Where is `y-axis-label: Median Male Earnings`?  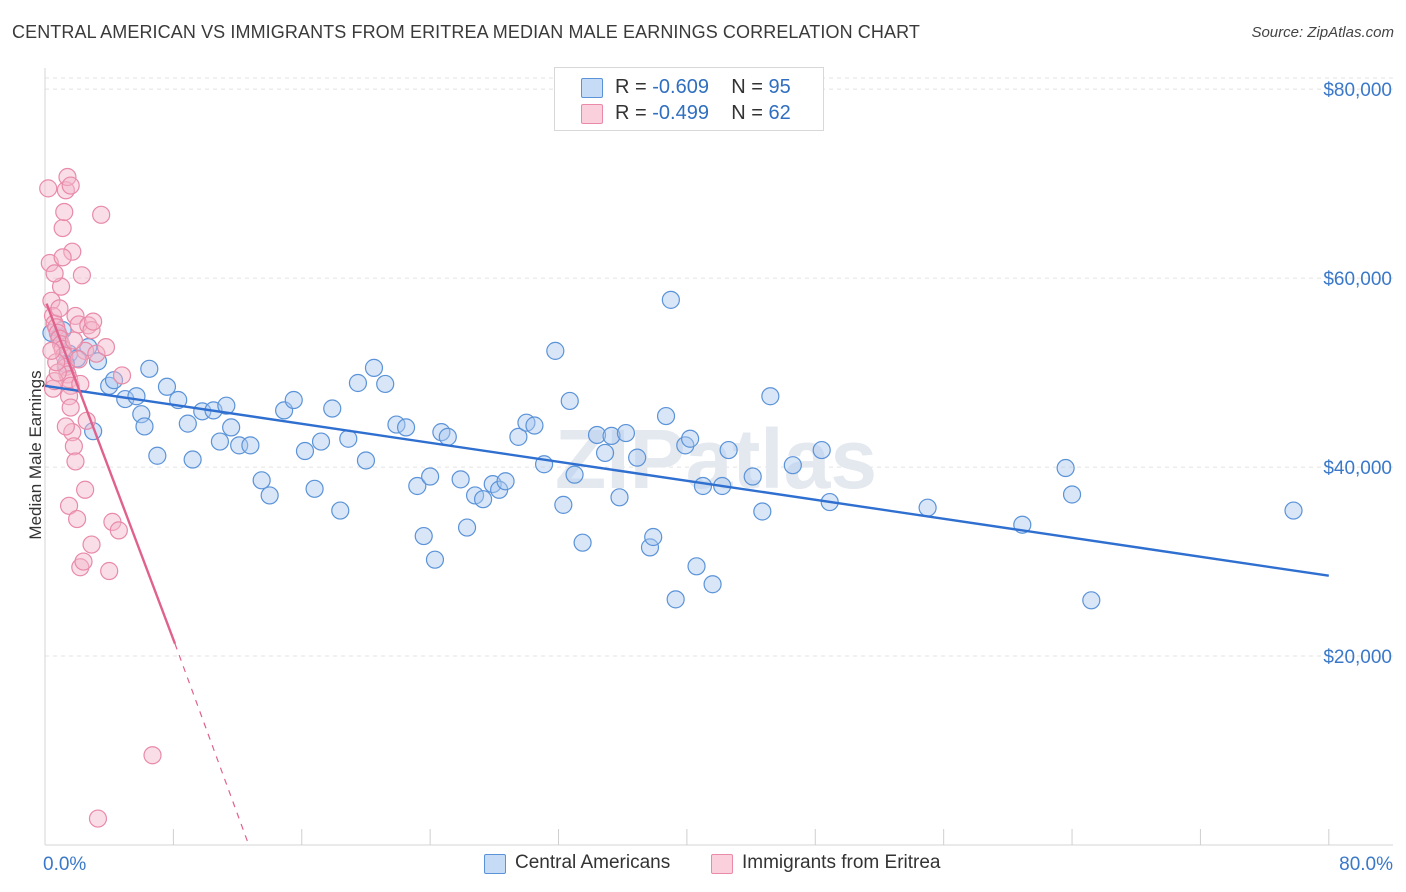 y-axis-label: Median Male Earnings is located at coordinates (35, 455).